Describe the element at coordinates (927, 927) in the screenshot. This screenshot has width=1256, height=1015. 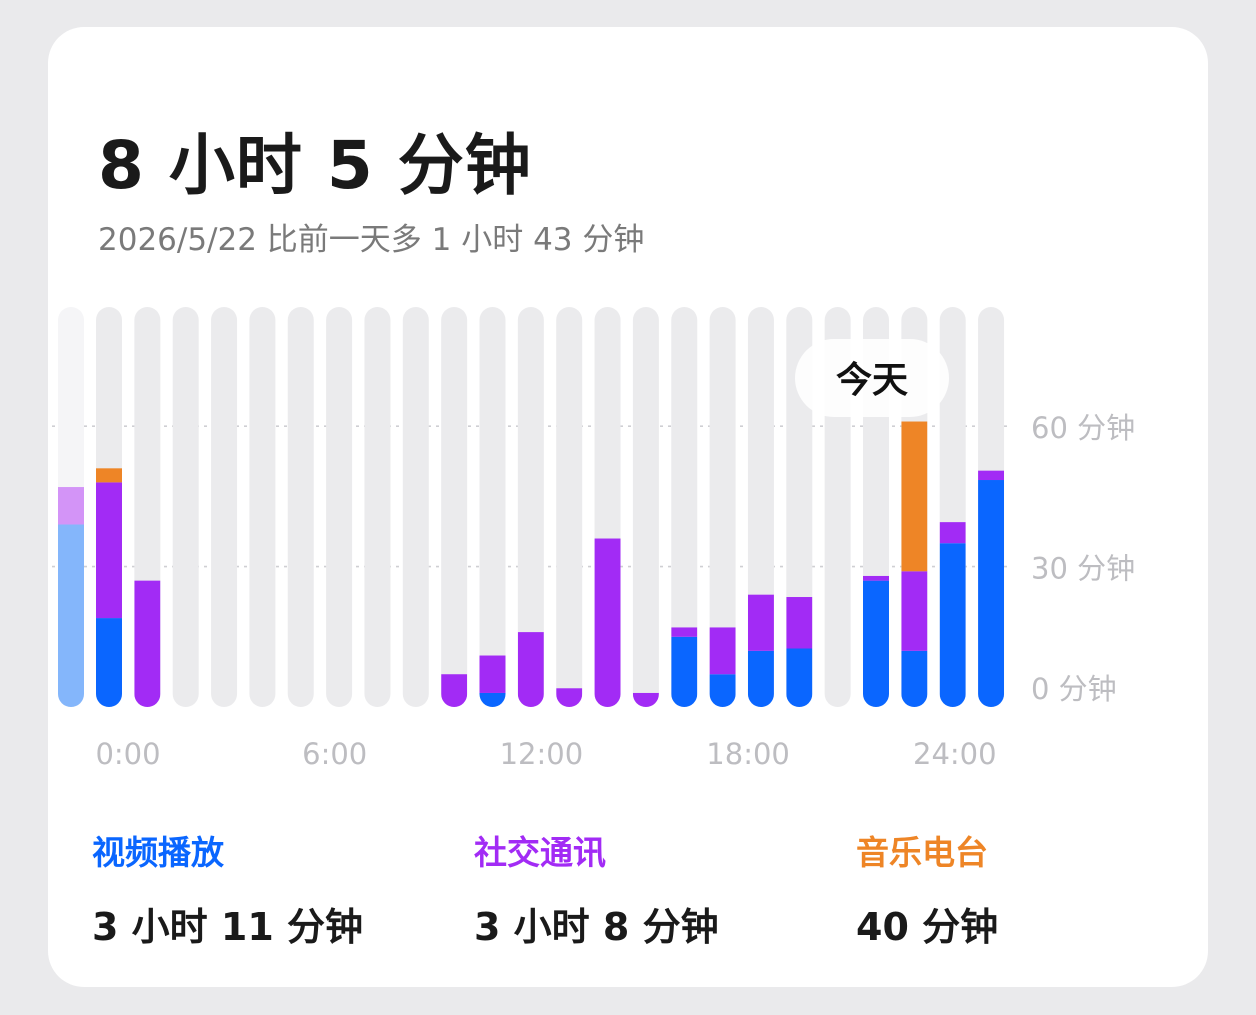
I see `legend-music-value: 40 分钟` at that location.